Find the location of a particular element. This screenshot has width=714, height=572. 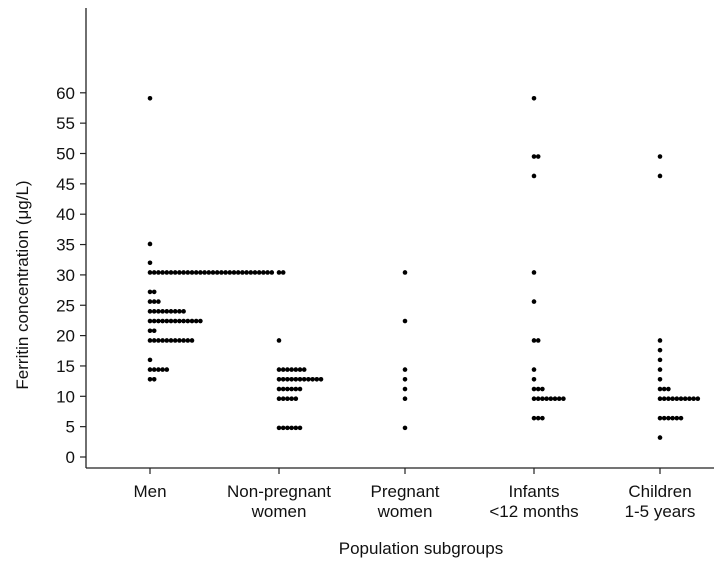

x-tick-label: Children is located at coordinates (659, 491).